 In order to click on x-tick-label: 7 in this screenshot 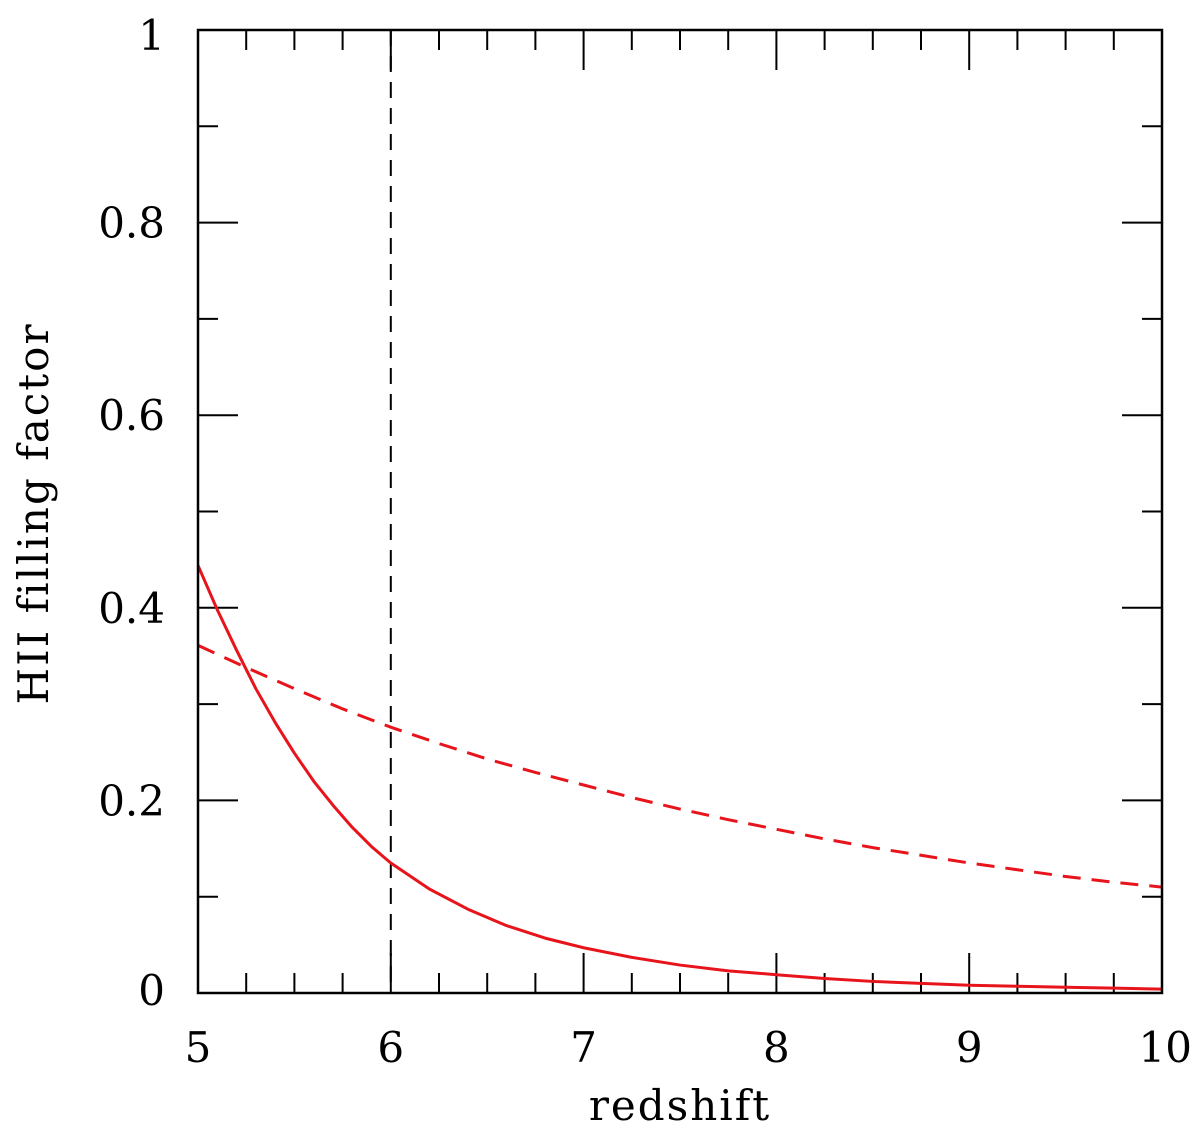, I will do `click(583, 1047)`.